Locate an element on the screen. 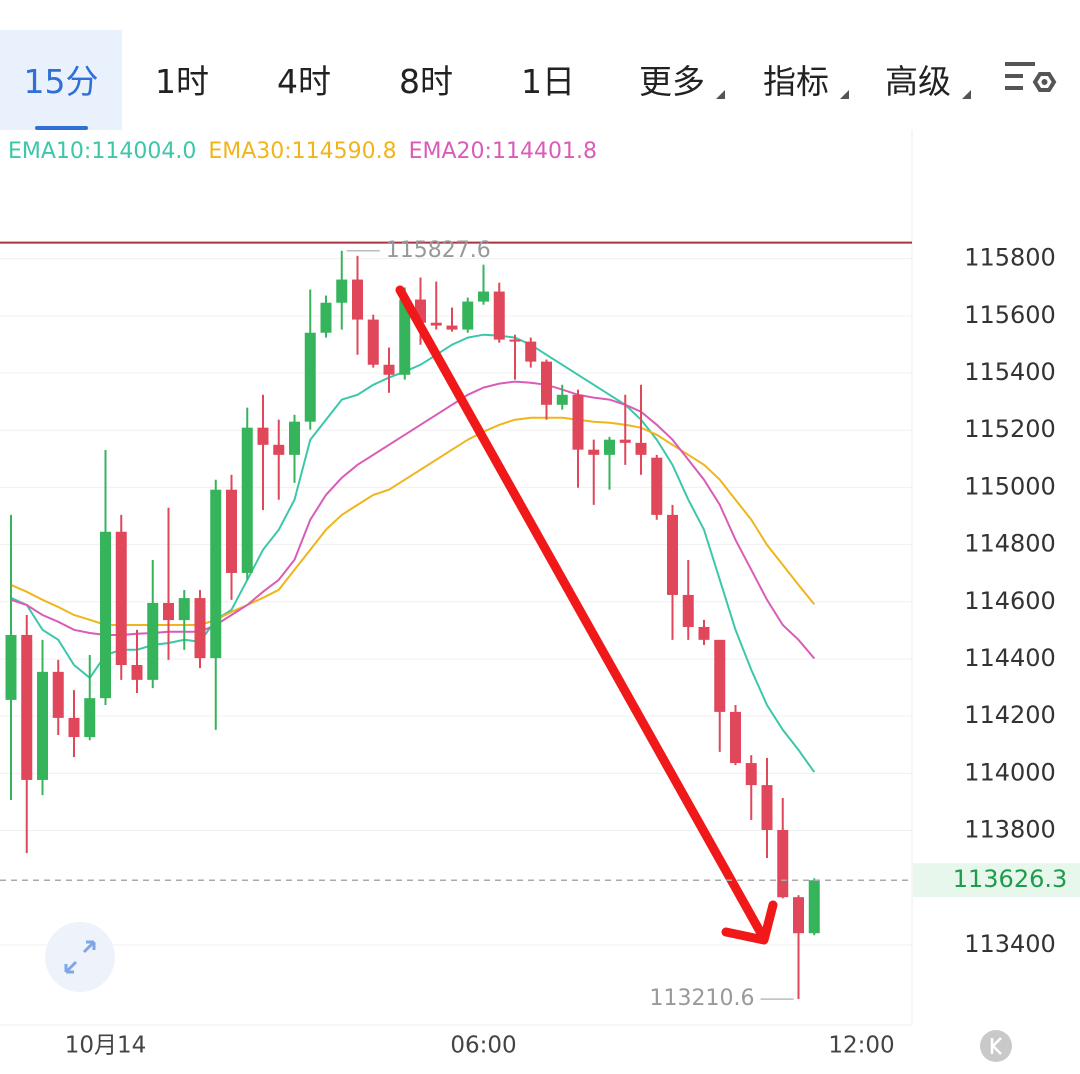  last-price-label: 113626.3 is located at coordinates (1010, 879).